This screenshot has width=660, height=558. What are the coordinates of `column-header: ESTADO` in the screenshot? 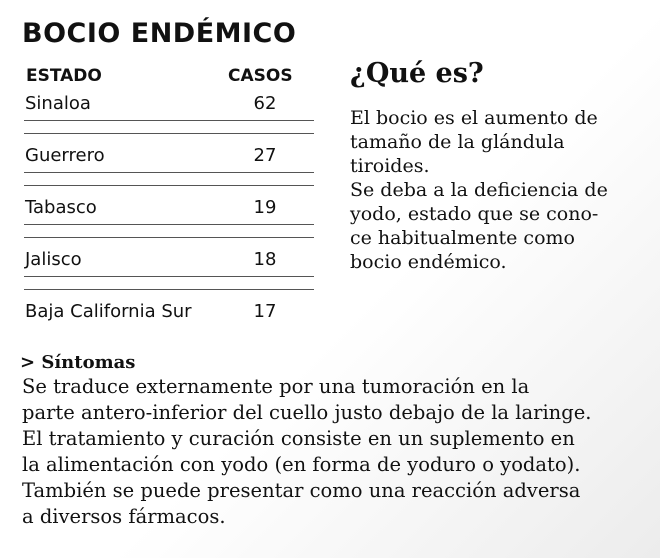 It's located at (64, 76).